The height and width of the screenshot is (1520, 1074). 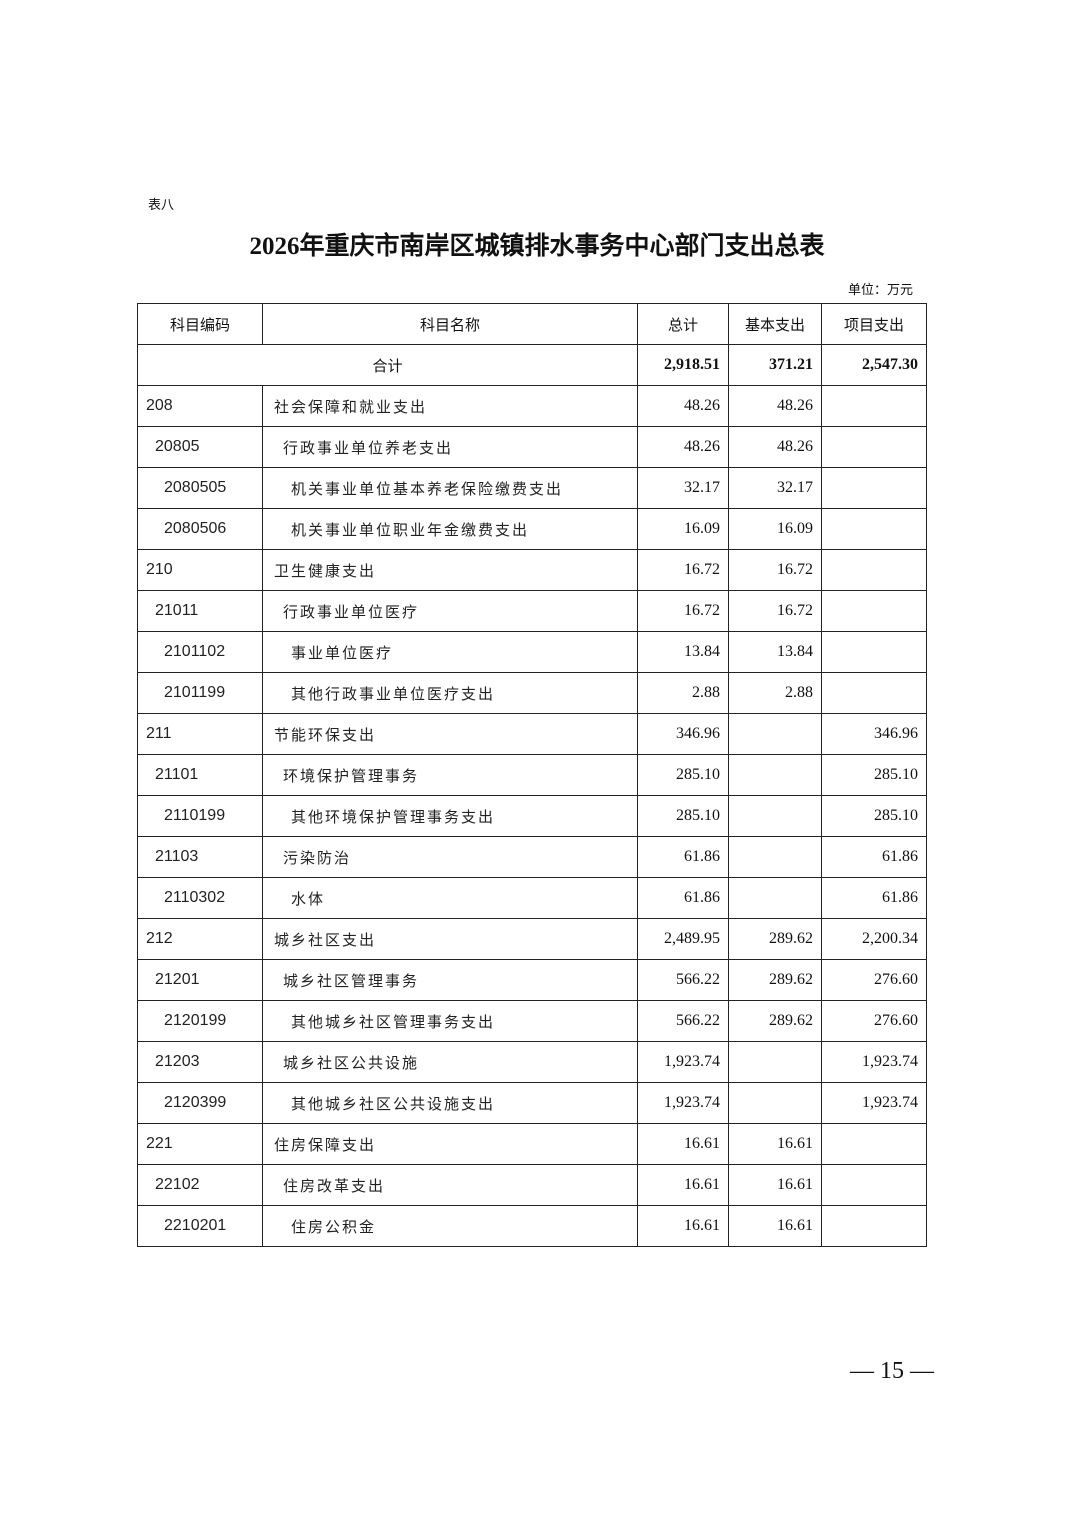 I want to click on cell-project: 276.60, so click(x=874, y=1021).